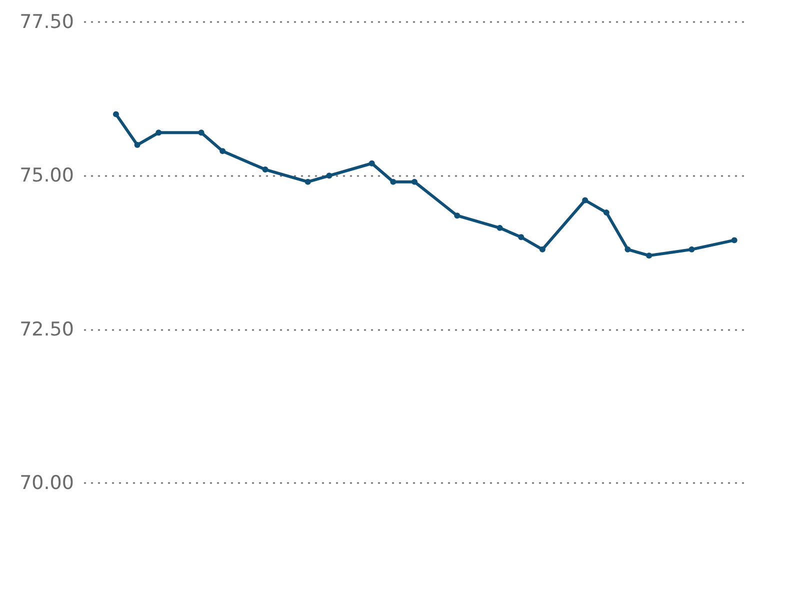 The image size is (800, 600). Describe the element at coordinates (47, 329) in the screenshot. I see `y-tick-label: 72.50` at that location.